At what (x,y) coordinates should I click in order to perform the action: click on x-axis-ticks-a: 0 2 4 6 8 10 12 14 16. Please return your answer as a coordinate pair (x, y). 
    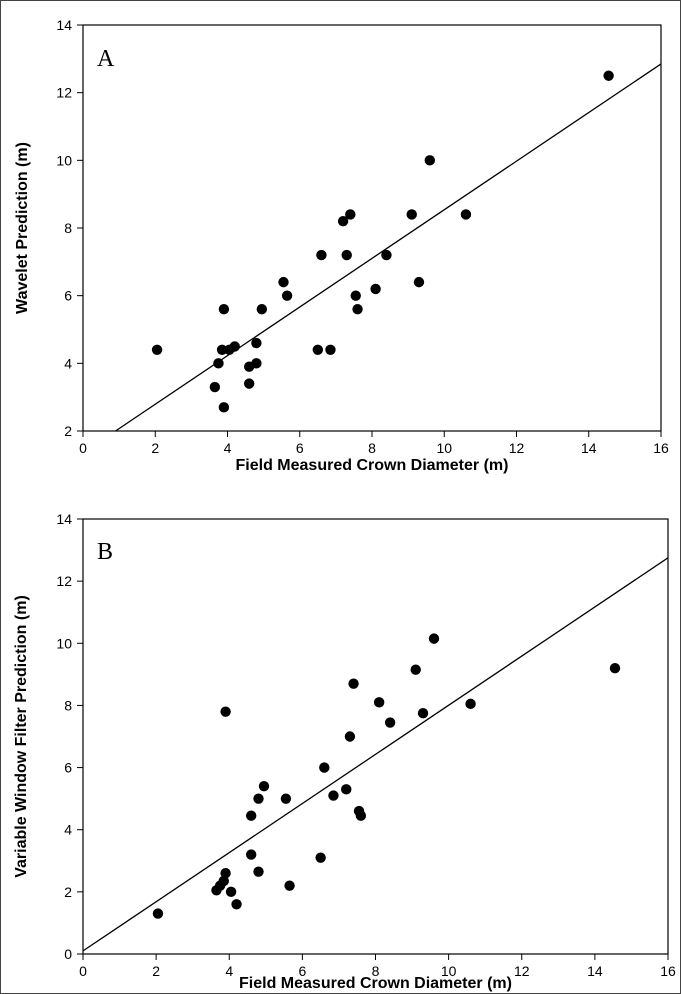
    Looking at the image, I should click on (374, 443).